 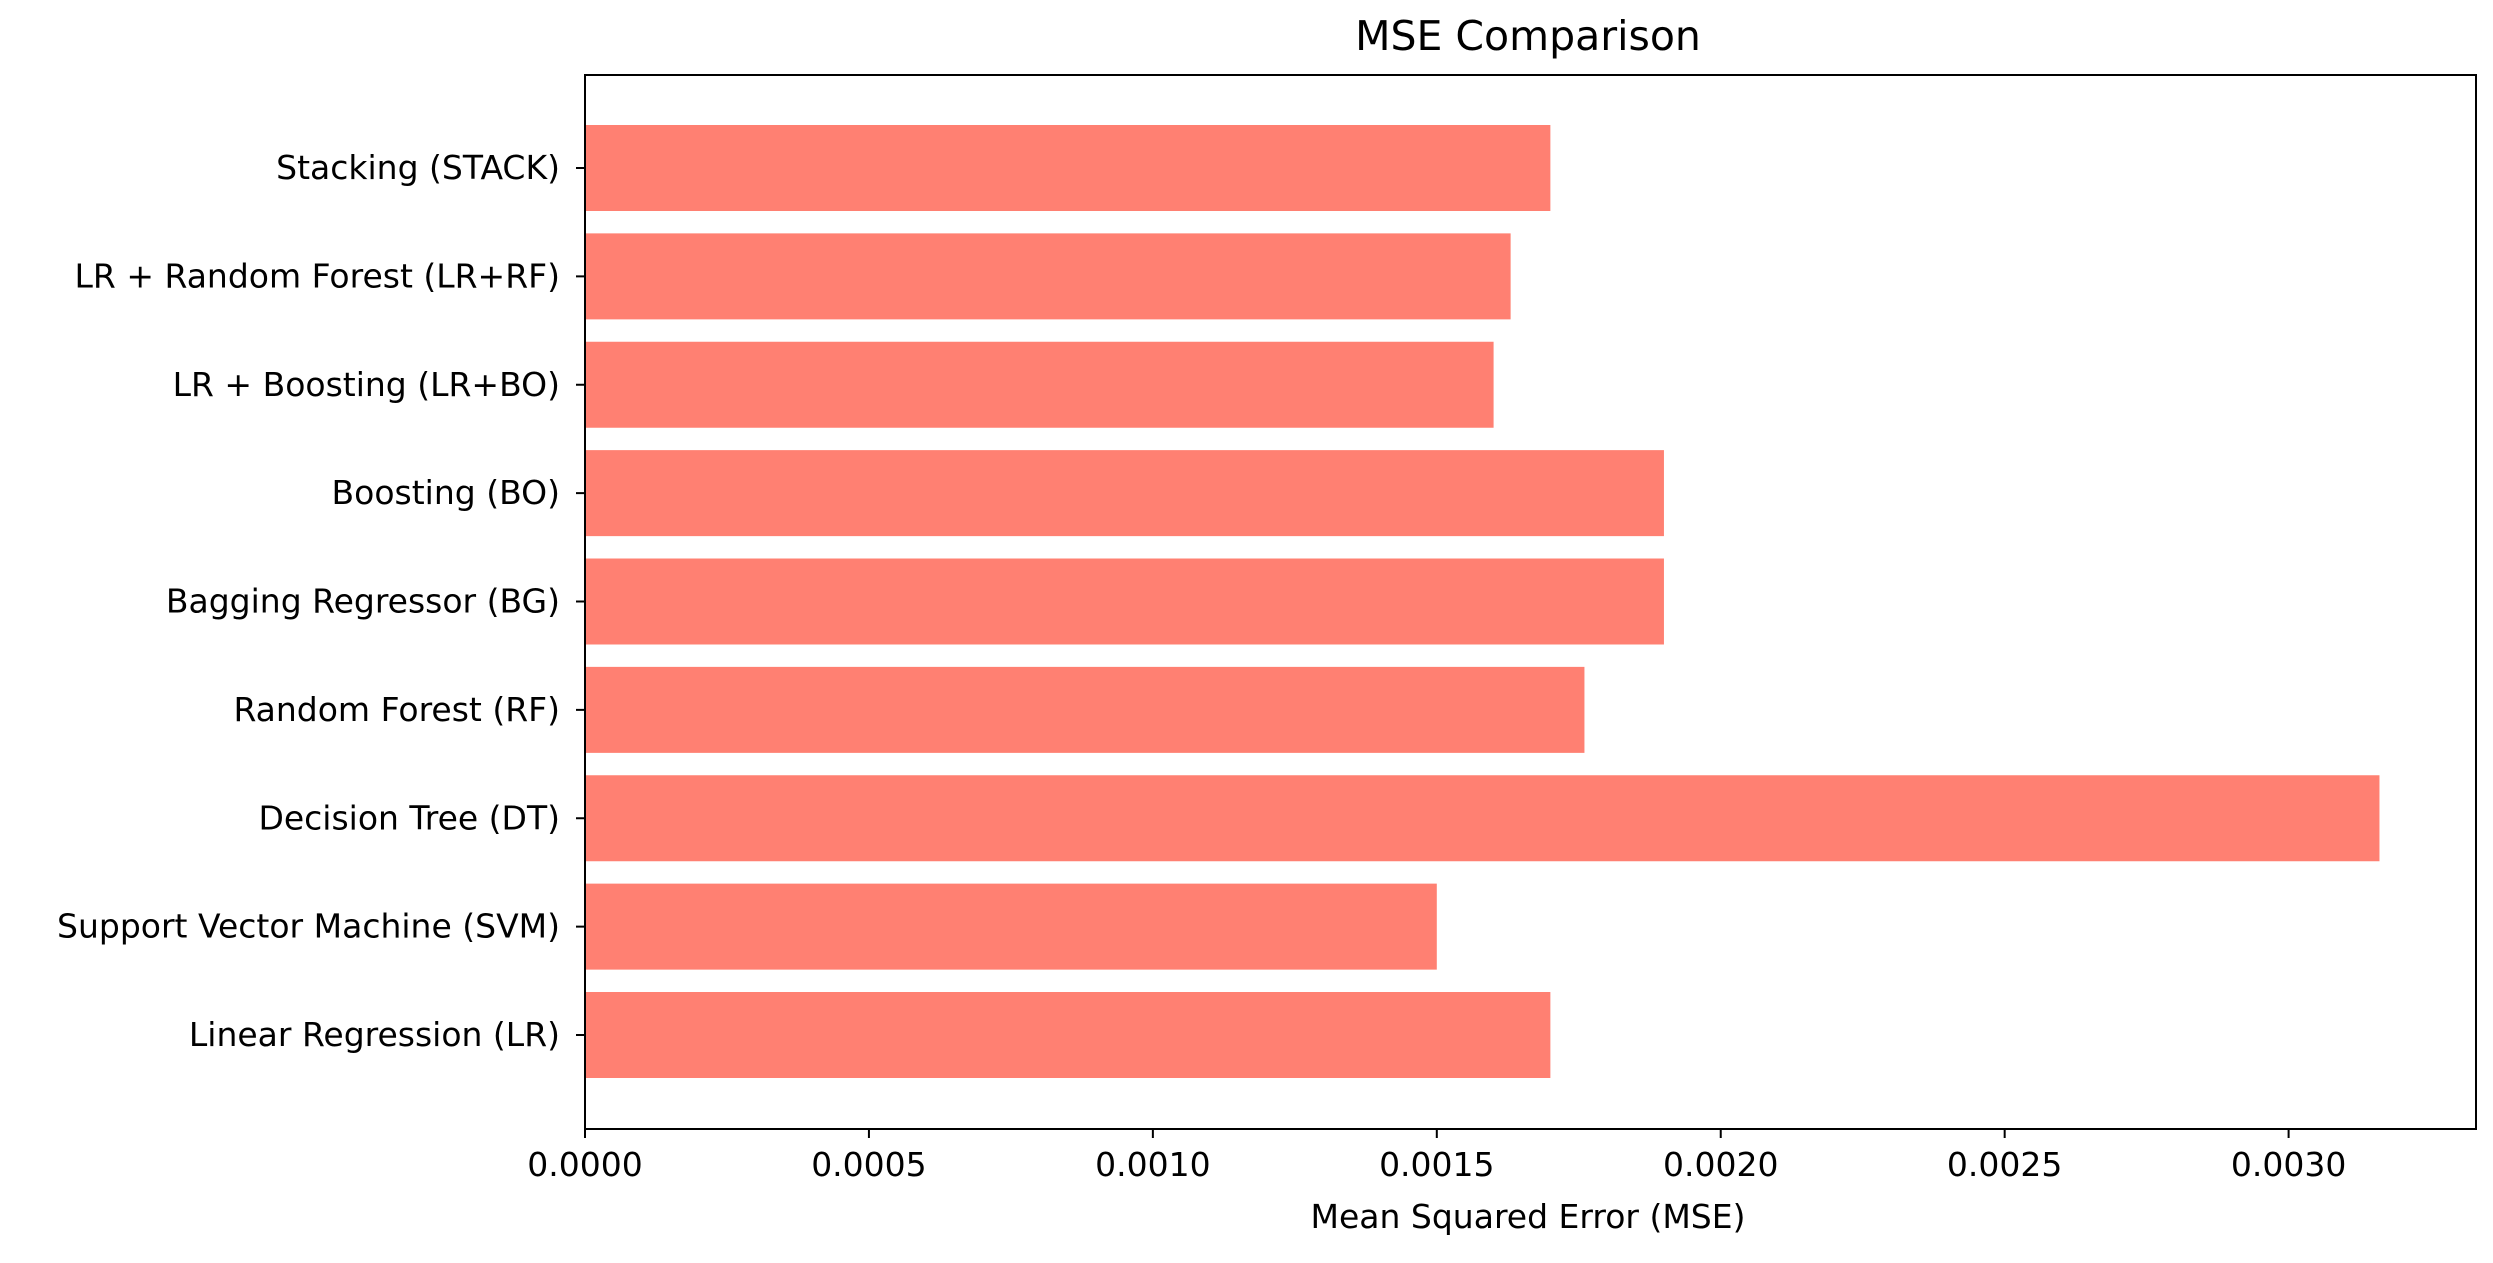 What do you see at coordinates (409, 817) in the screenshot?
I see `y-tick-label: Decision Tree (DT)` at bounding box center [409, 817].